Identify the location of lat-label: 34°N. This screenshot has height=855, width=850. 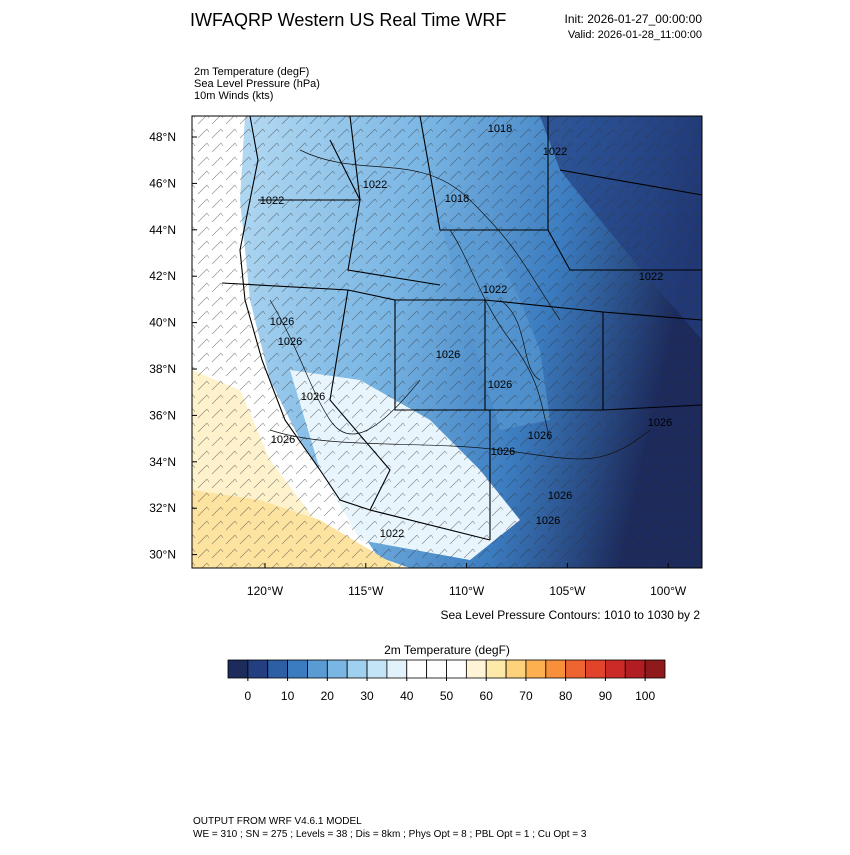
(162, 462).